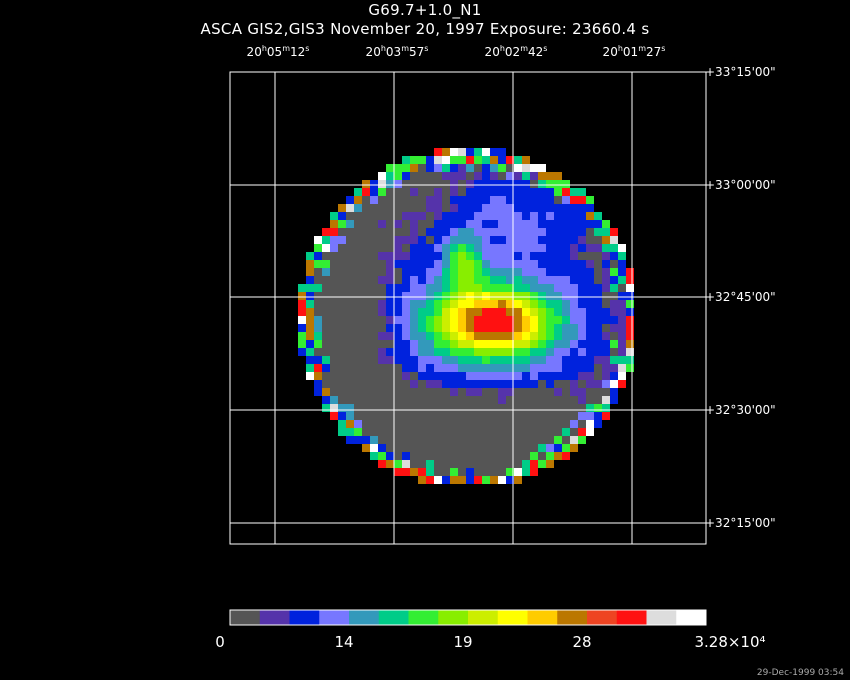 This screenshot has width=850, height=680. Describe the element at coordinates (634, 51) in the screenshot. I see `ra-label-4: 20h01m27s` at that location.